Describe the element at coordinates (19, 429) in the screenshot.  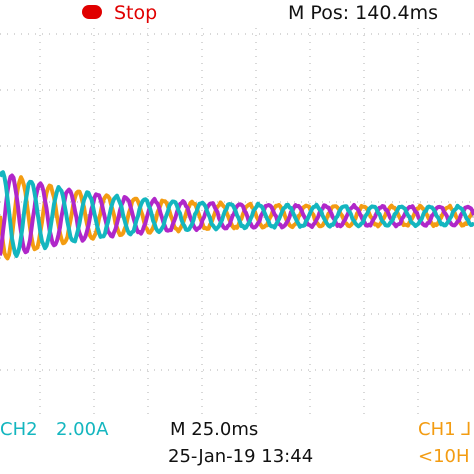
I see `ch2-label: CH2` at that location.